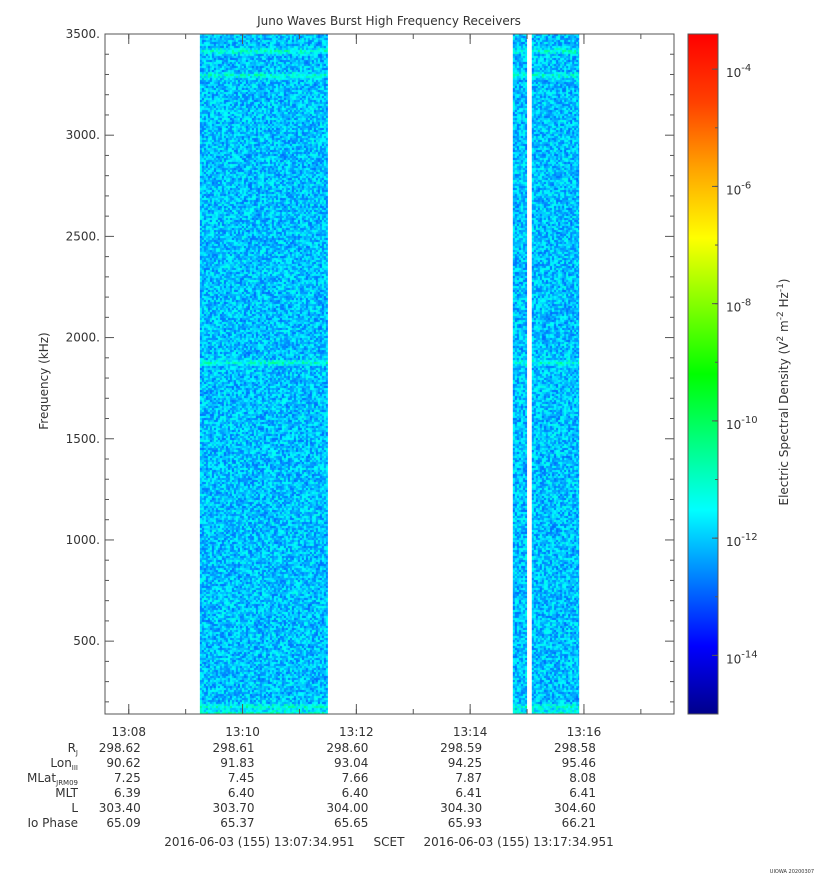 The height and width of the screenshot is (880, 815). I want to click on ephemeris-value: 7.87, so click(468, 778).